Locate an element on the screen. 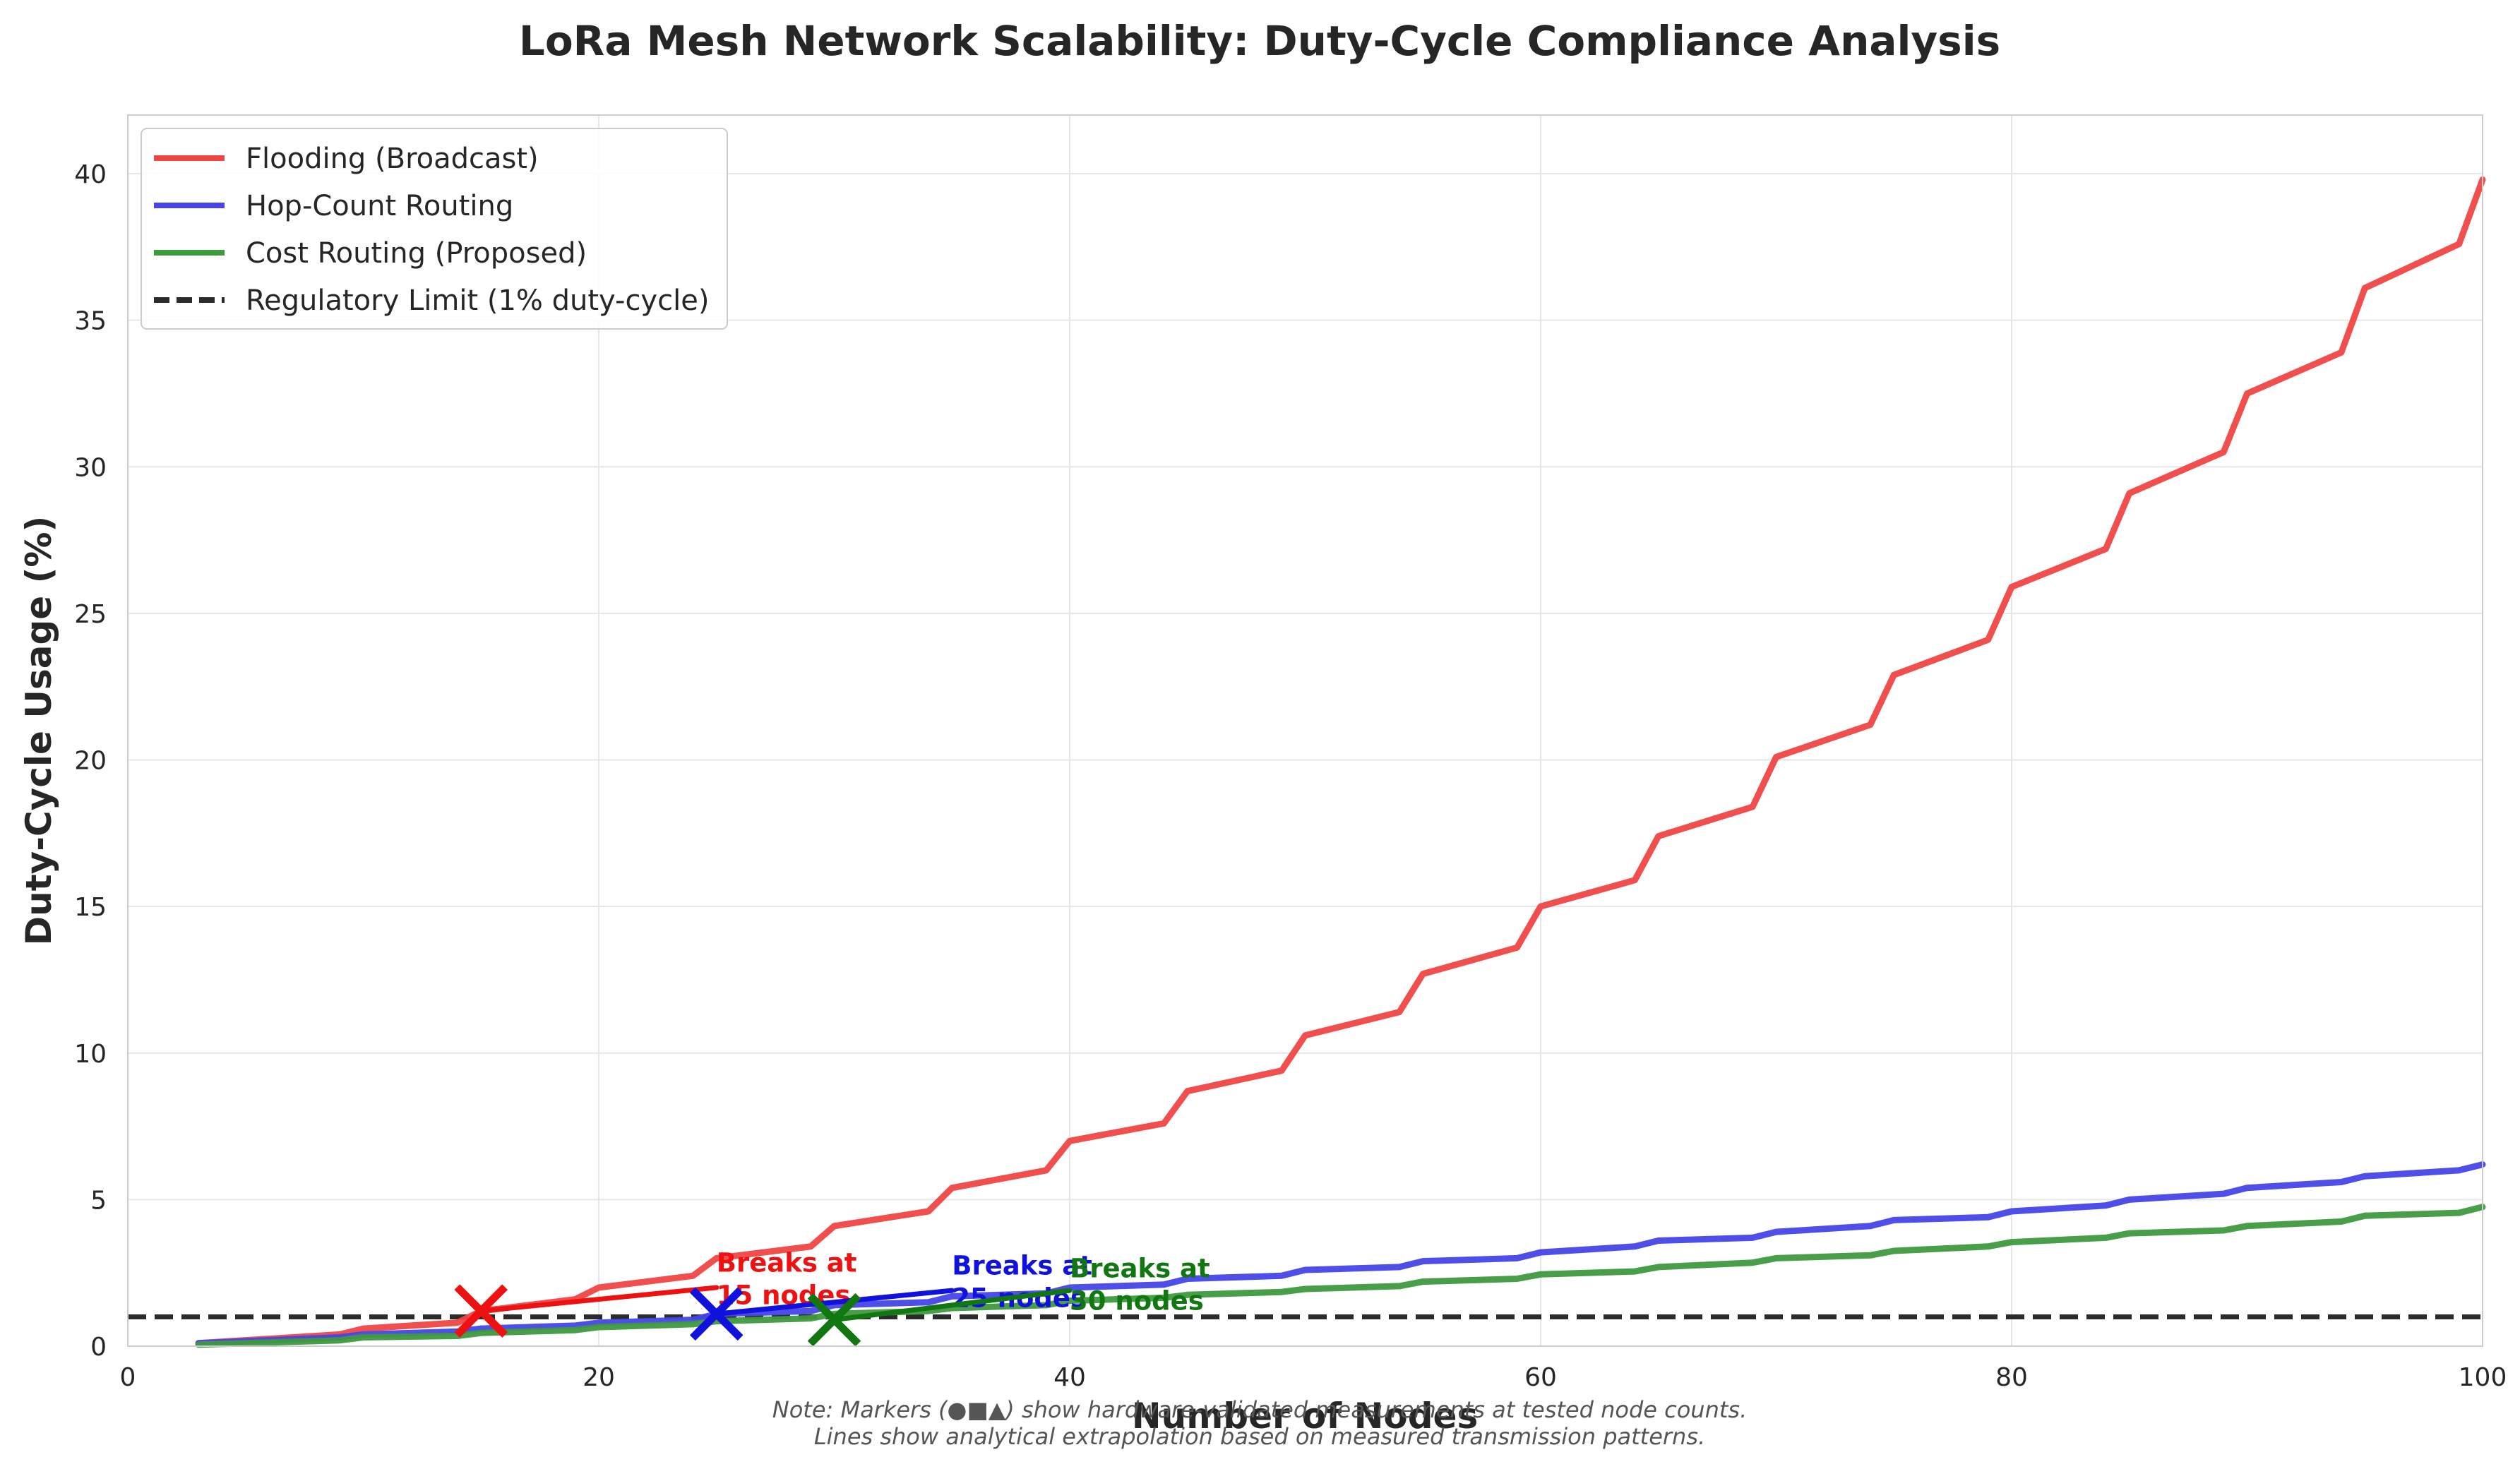 The height and width of the screenshot is (1469, 2520). series-cost-routing-proposed is located at coordinates (1341, 1276).